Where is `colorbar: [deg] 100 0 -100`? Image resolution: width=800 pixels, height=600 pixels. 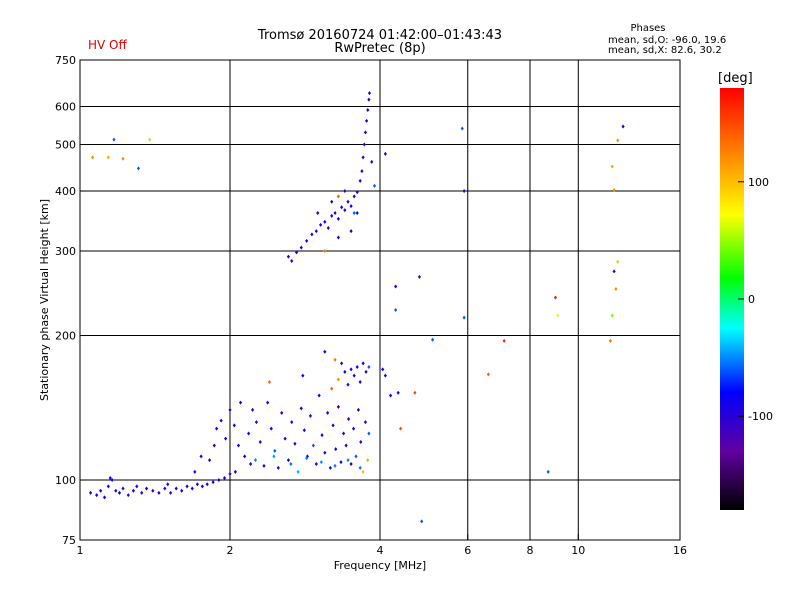 colorbar: [deg] 100 0 -100 is located at coordinates (745, 290).